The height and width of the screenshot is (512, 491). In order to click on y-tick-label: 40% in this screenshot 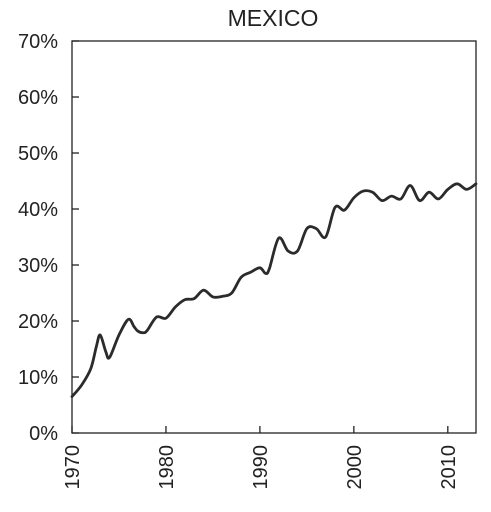, I will do `click(38, 210)`.